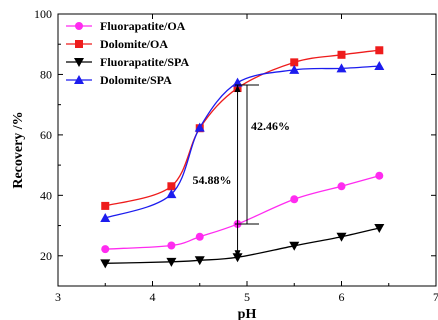 Image resolution: width=438 pixels, height=320 pixels. Describe the element at coordinates (270, 126) in the screenshot. I see `annotation-label: 42.46%` at that location.